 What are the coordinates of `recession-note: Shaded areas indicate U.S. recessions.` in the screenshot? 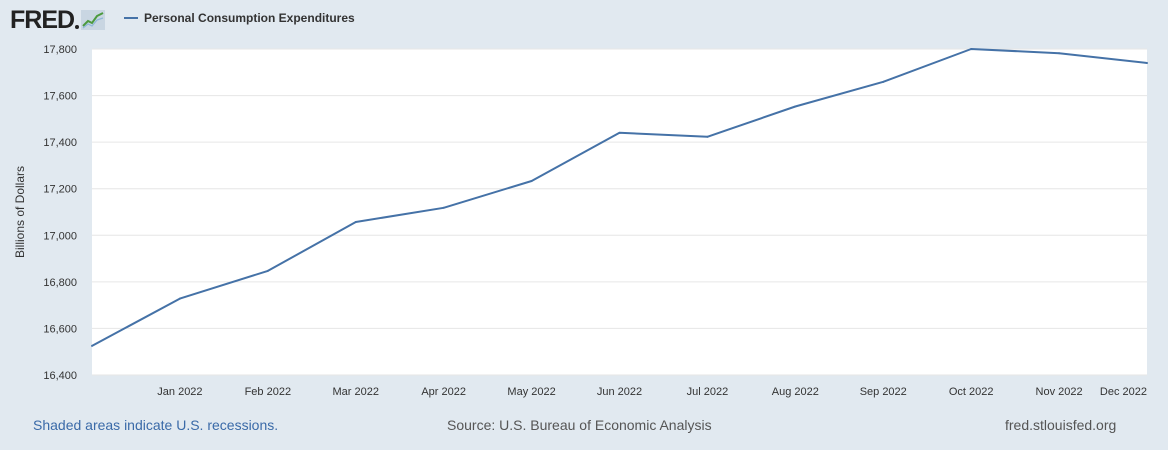 It's located at (156, 425).